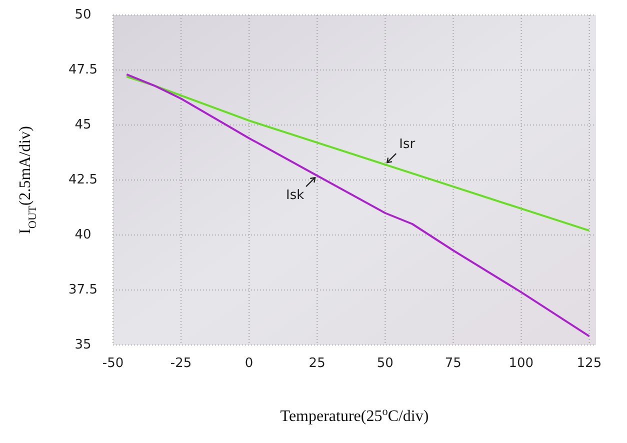 This screenshot has height=443, width=627. Describe the element at coordinates (385, 363) in the screenshot. I see `x-tick-label: 50` at that location.